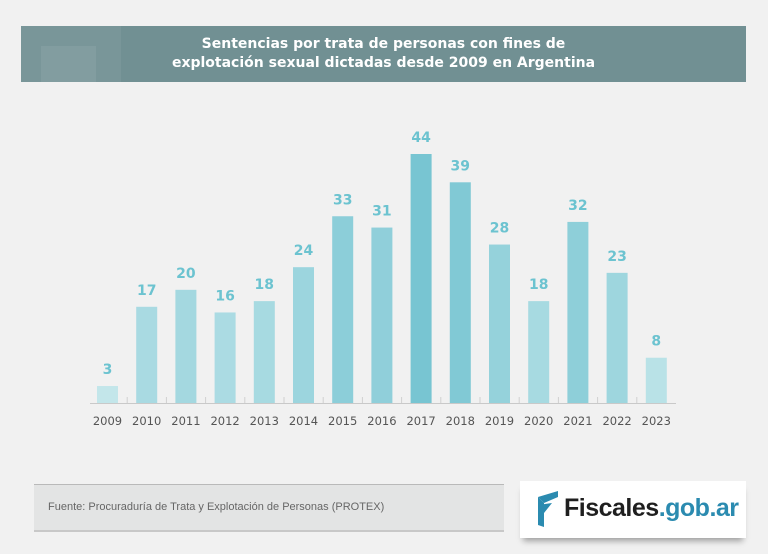  Describe the element at coordinates (656, 380) in the screenshot. I see `bar-2023` at that location.